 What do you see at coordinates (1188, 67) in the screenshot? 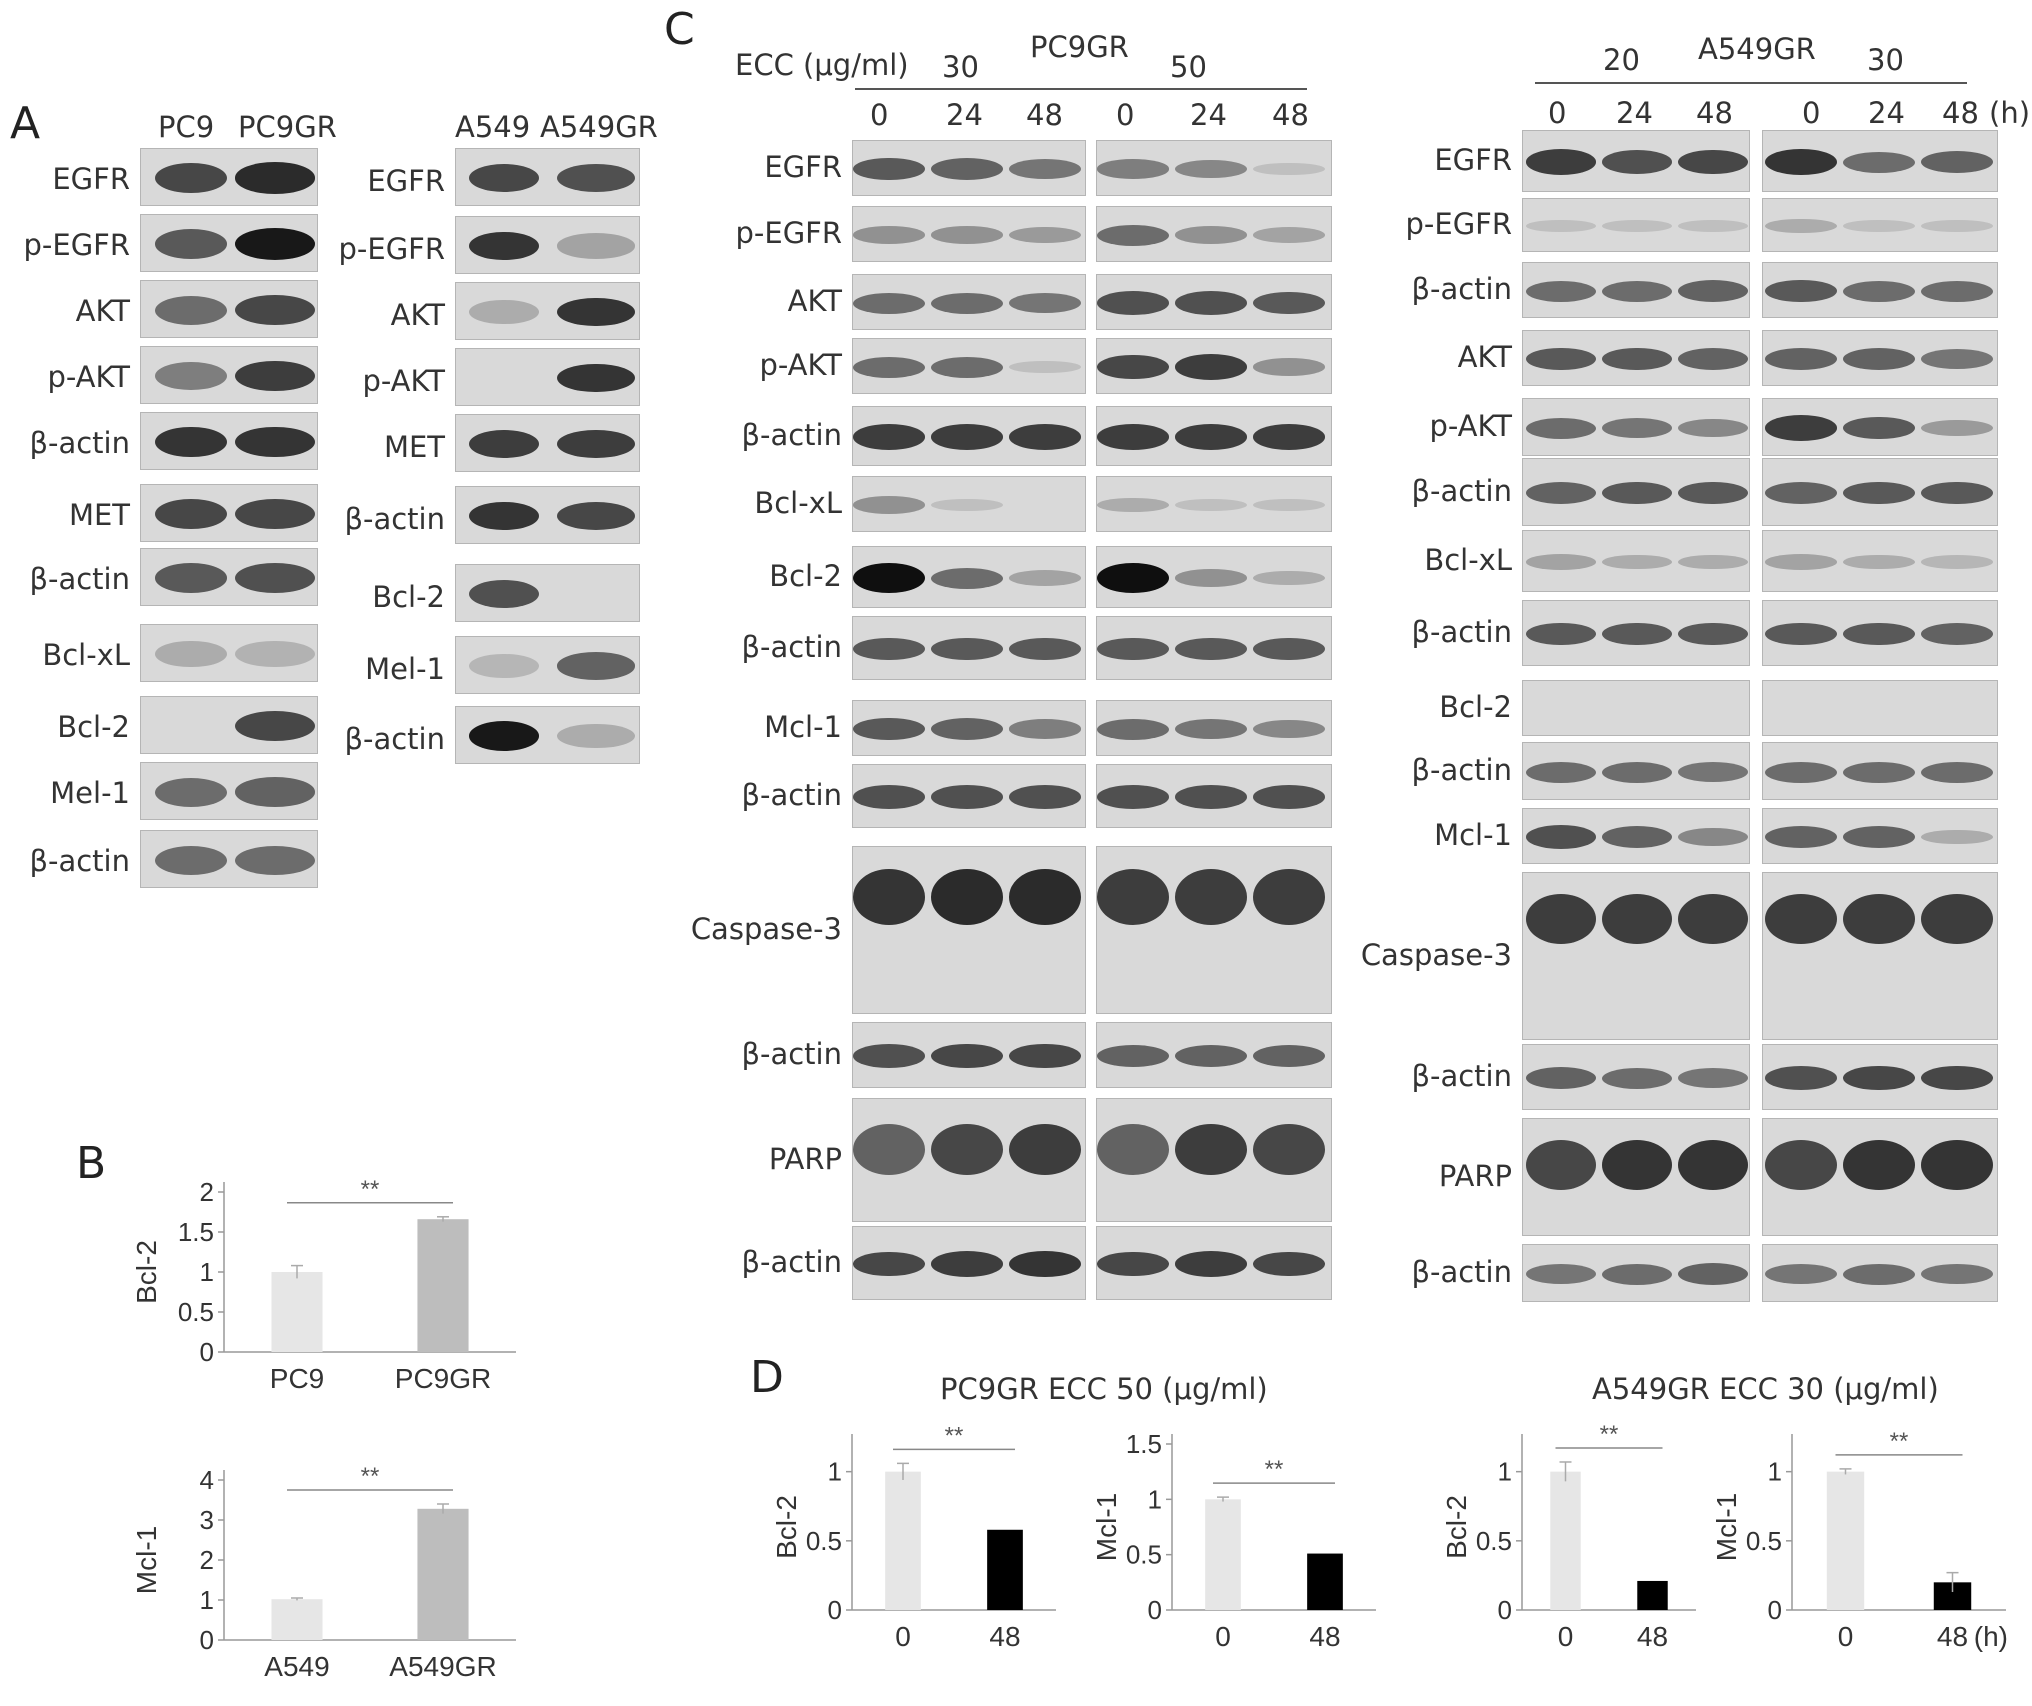
I see `pc9gr-dose-2: 50` at bounding box center [1188, 67].